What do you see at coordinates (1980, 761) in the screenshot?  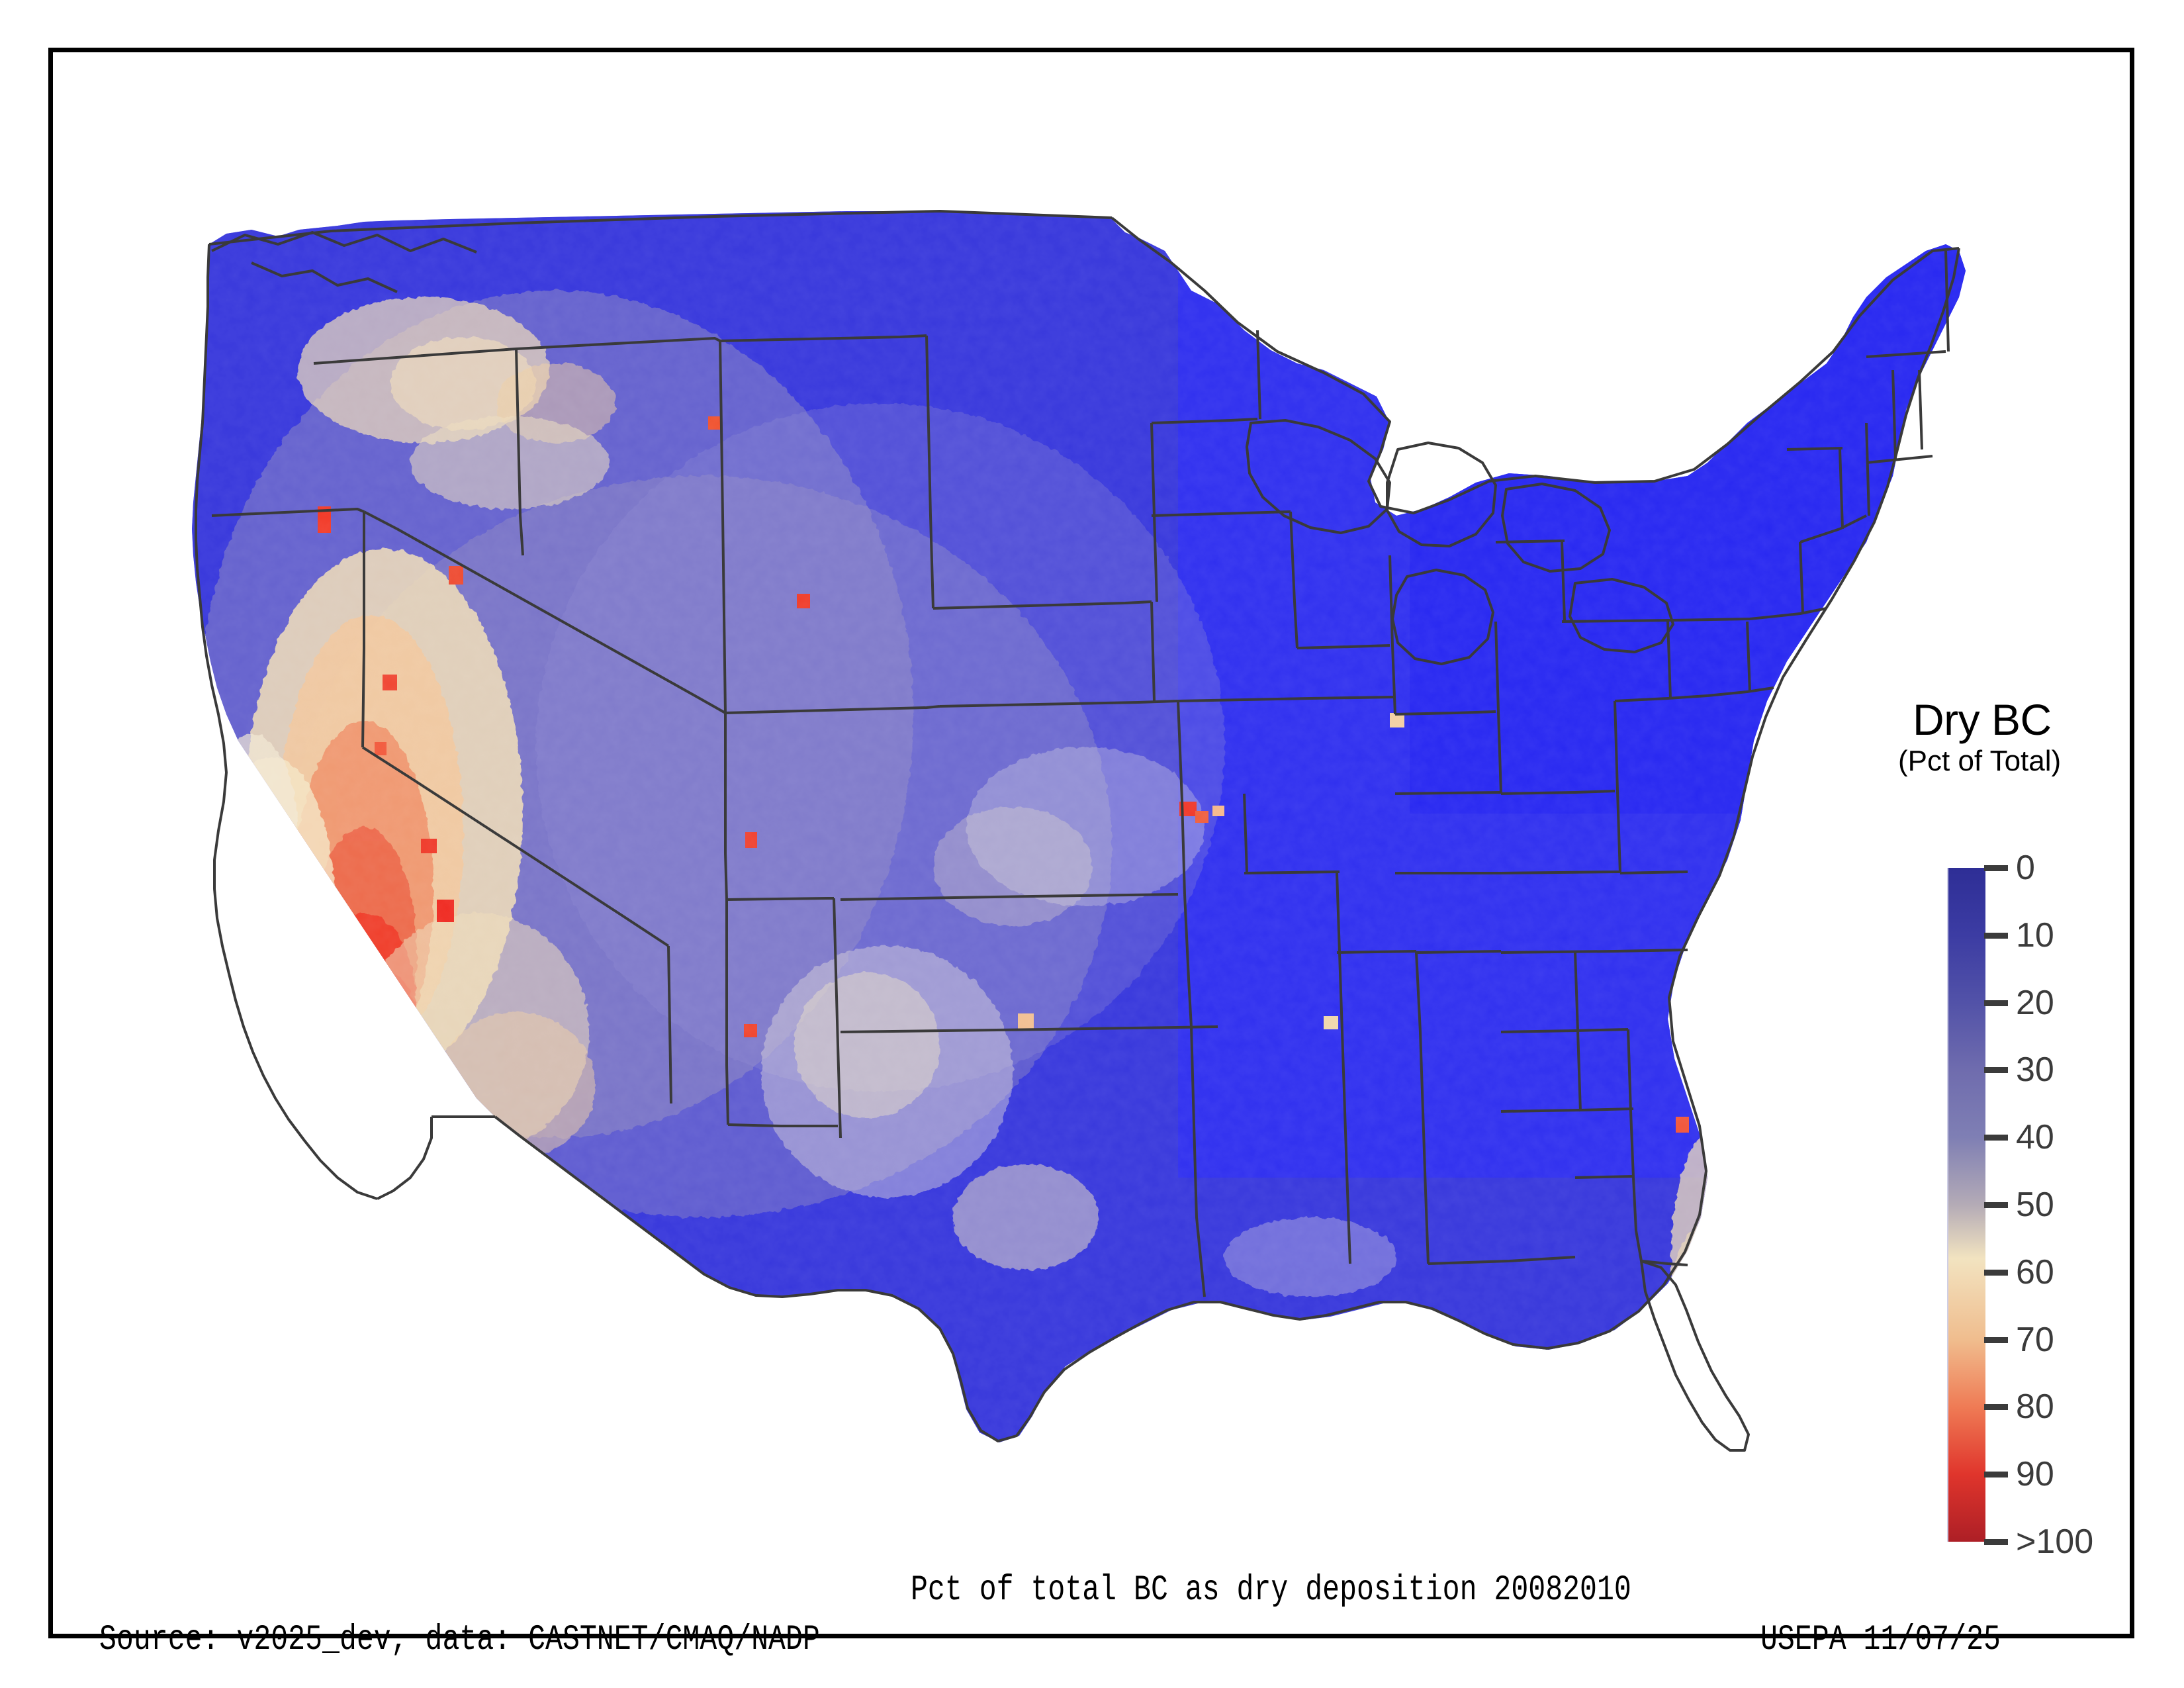 I see `legend-subtitle: (Pct of Total)` at bounding box center [1980, 761].